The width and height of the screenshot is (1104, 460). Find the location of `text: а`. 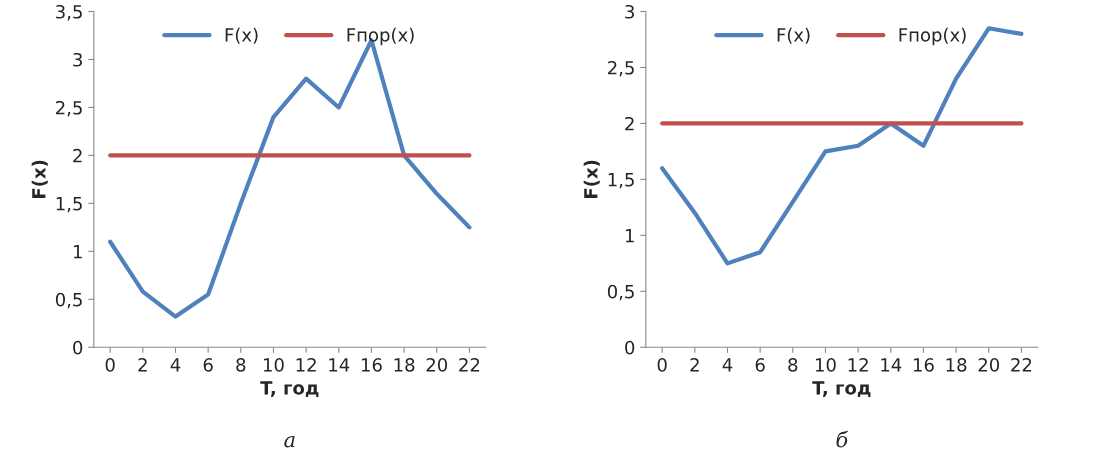

text: а is located at coordinates (289, 441).